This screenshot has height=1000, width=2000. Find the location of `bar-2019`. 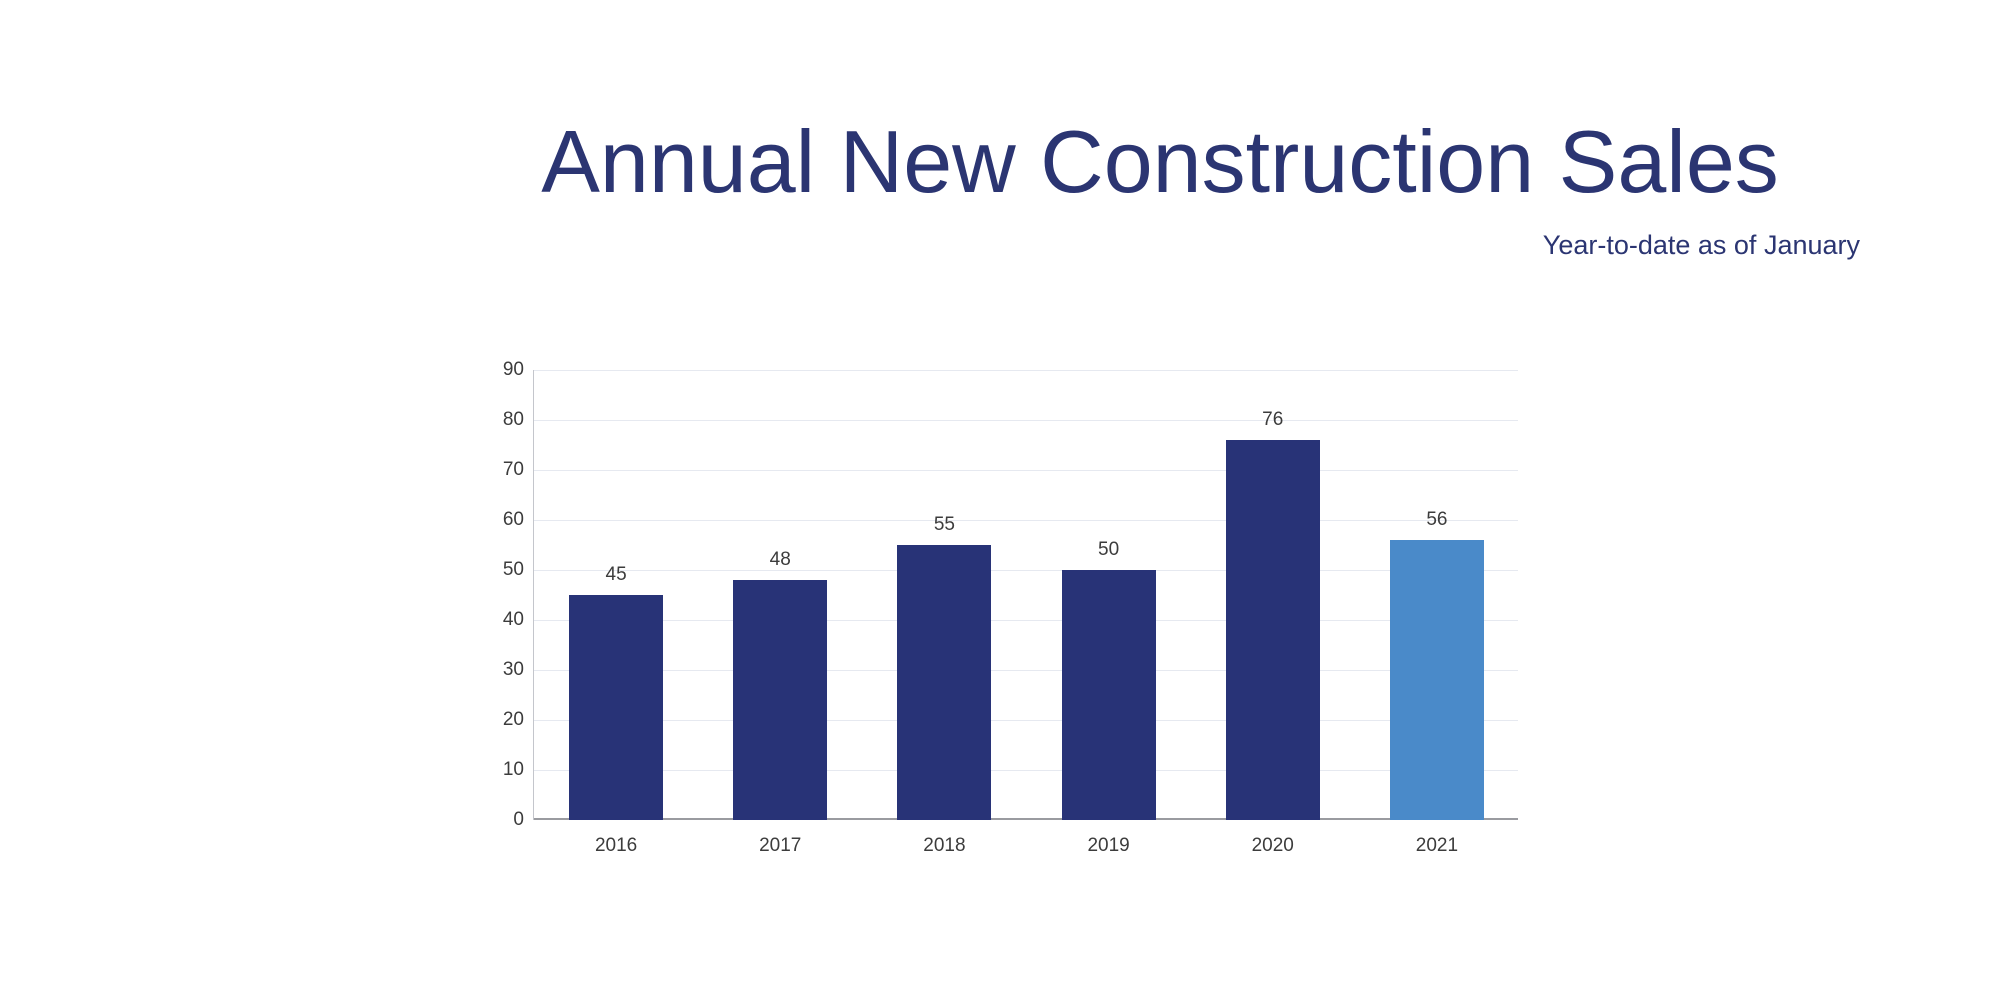

bar-2019 is located at coordinates (1108, 695).